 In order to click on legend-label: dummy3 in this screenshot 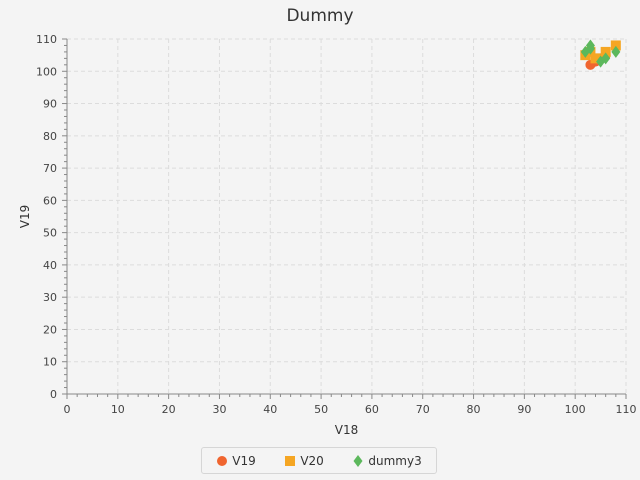, I will do `click(395, 460)`.